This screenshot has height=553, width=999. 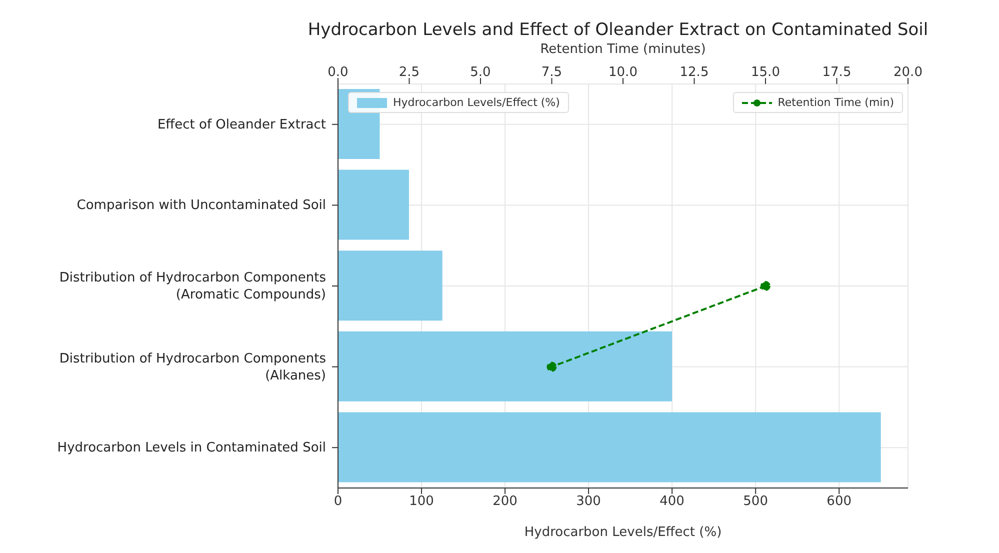 What do you see at coordinates (241, 124) in the screenshot?
I see `y-tick-label: Effect of Oleander Extract` at bounding box center [241, 124].